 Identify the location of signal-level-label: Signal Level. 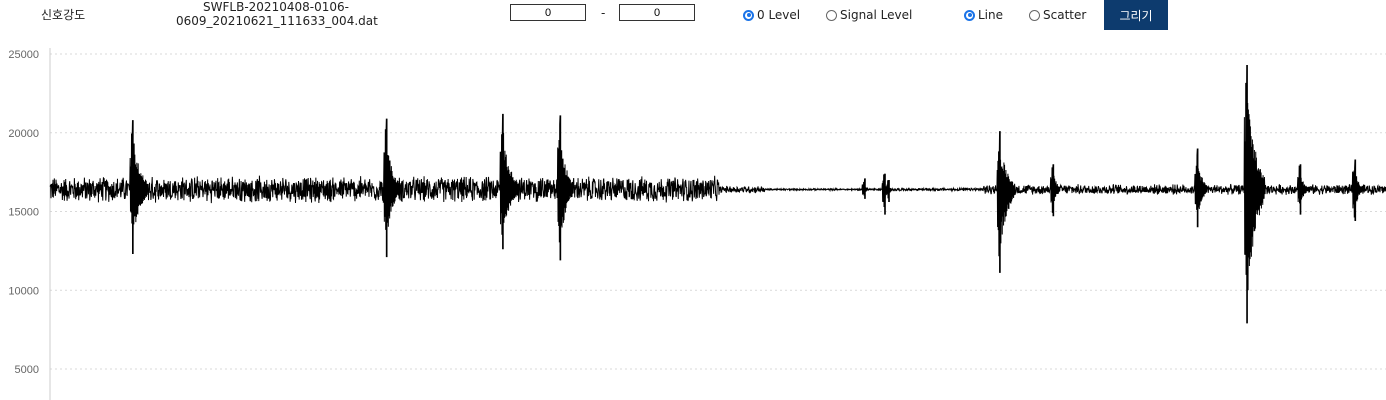
(876, 15).